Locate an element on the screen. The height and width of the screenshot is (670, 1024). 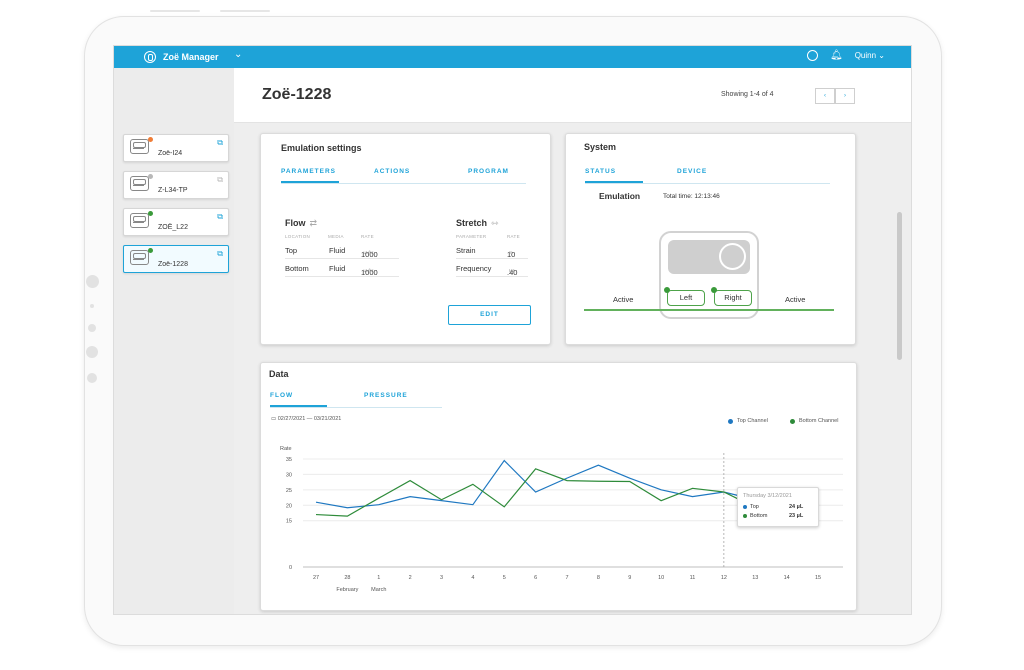
left-label: Left is located at coordinates (686, 297).